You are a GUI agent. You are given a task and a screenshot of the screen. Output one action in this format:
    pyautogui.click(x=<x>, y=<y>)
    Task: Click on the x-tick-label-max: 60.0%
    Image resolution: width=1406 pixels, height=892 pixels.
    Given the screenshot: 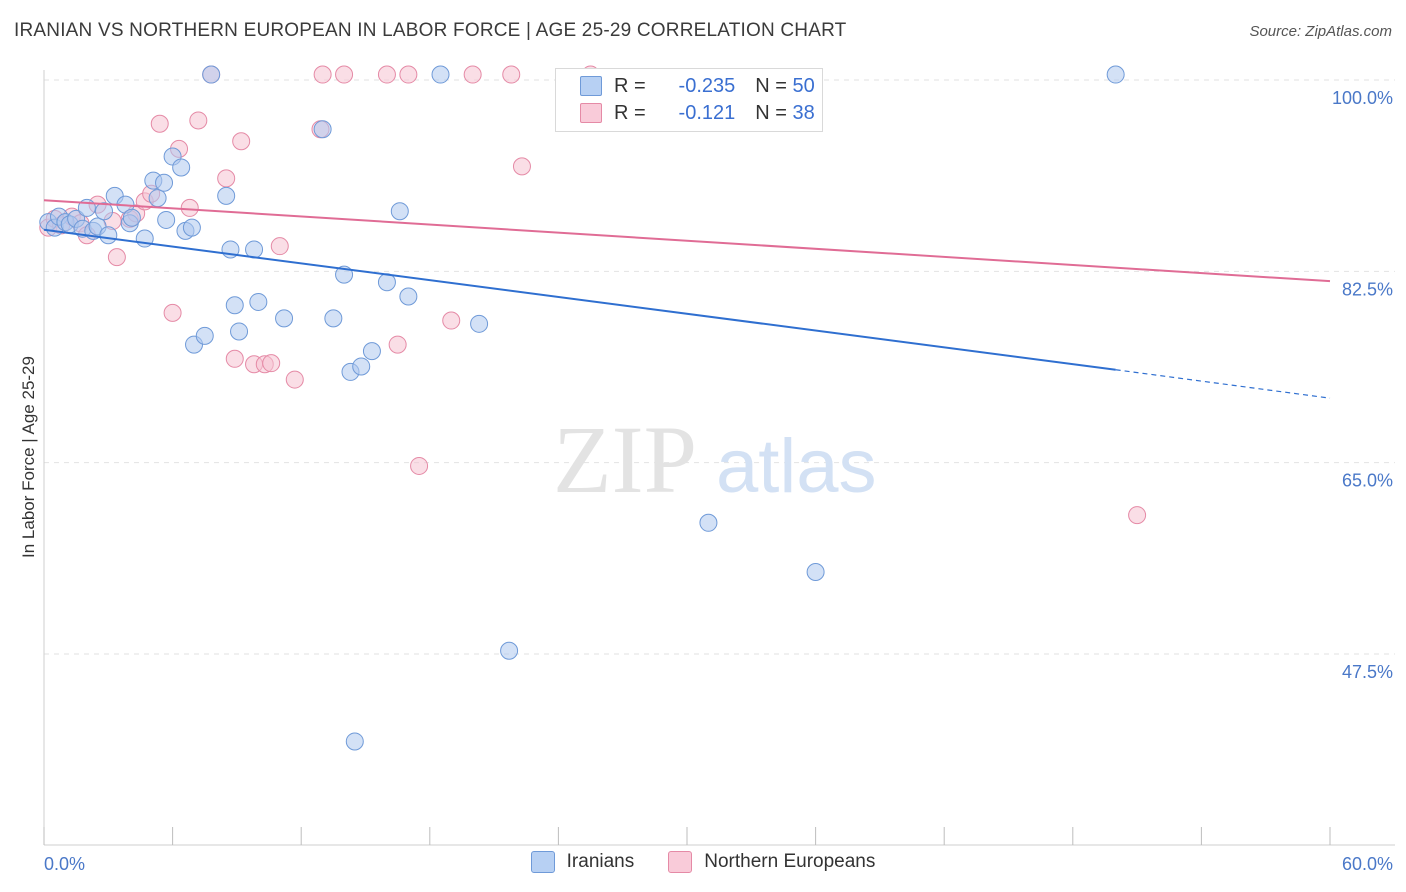 What is the action you would take?
    pyautogui.click(x=1367, y=864)
    